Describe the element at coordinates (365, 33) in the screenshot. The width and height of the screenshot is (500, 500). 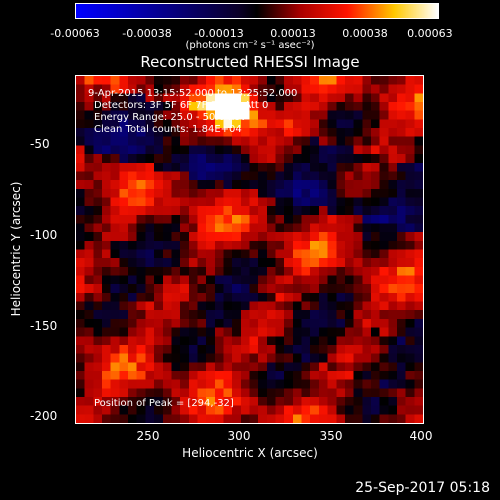
I see `colorbar-tick: 0.00038` at that location.